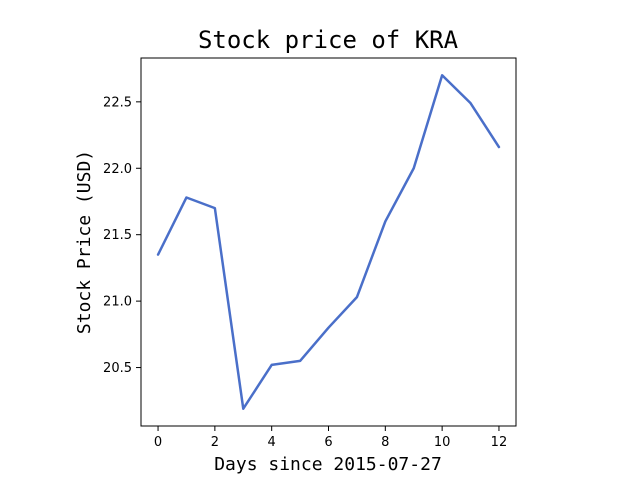 This screenshot has height=480, width=640. Describe the element at coordinates (158, 442) in the screenshot. I see `x-tick-label: 0` at that location.